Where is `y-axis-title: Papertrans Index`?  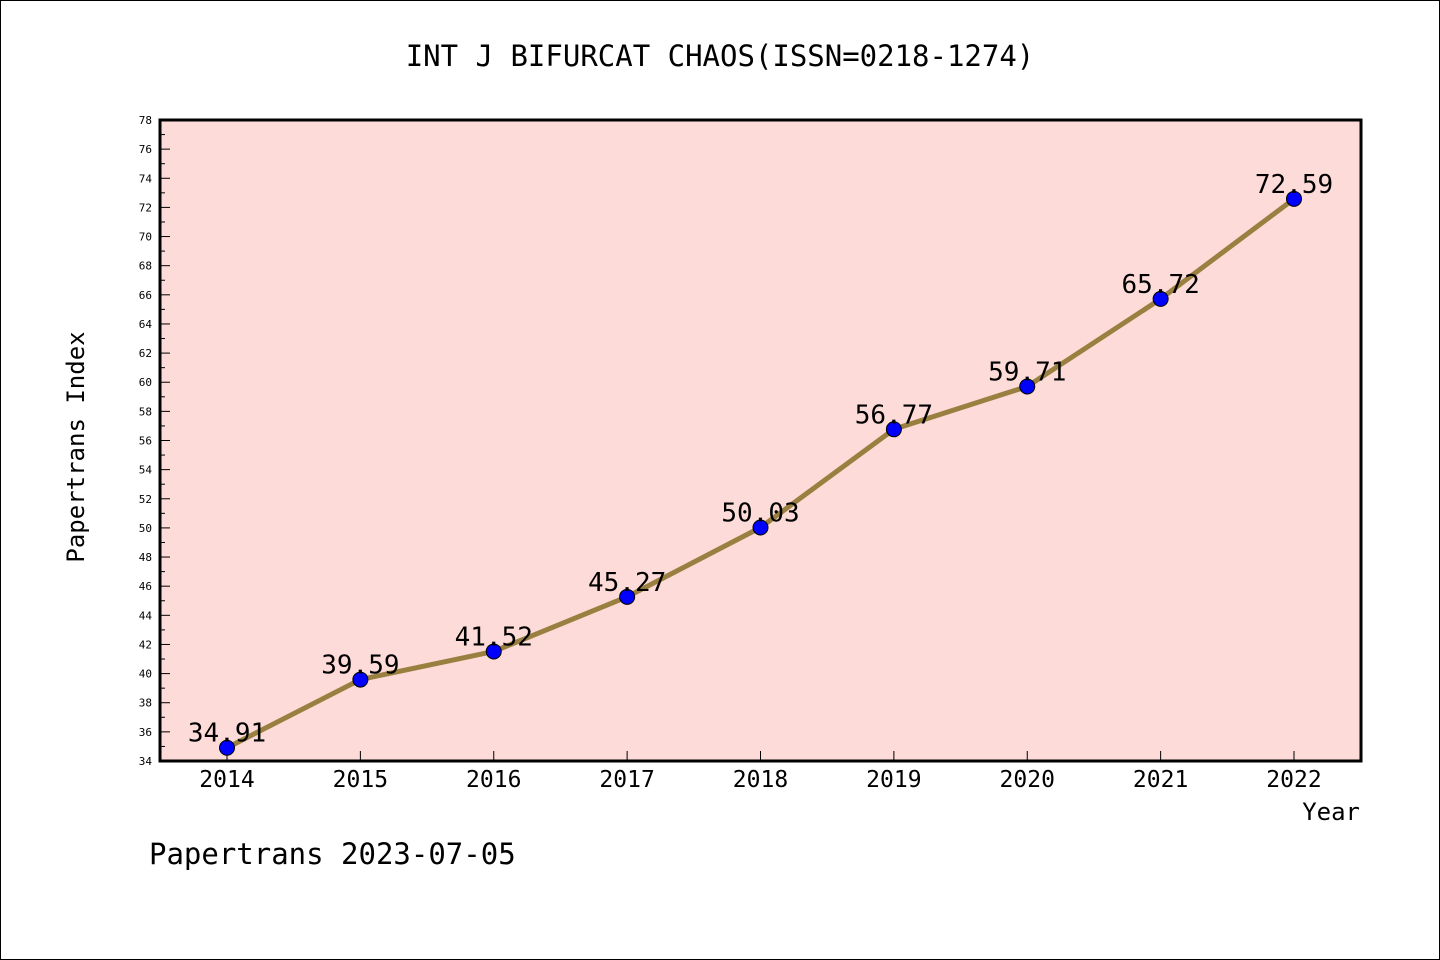 y-axis-title: Papertrans Index is located at coordinates (76, 446).